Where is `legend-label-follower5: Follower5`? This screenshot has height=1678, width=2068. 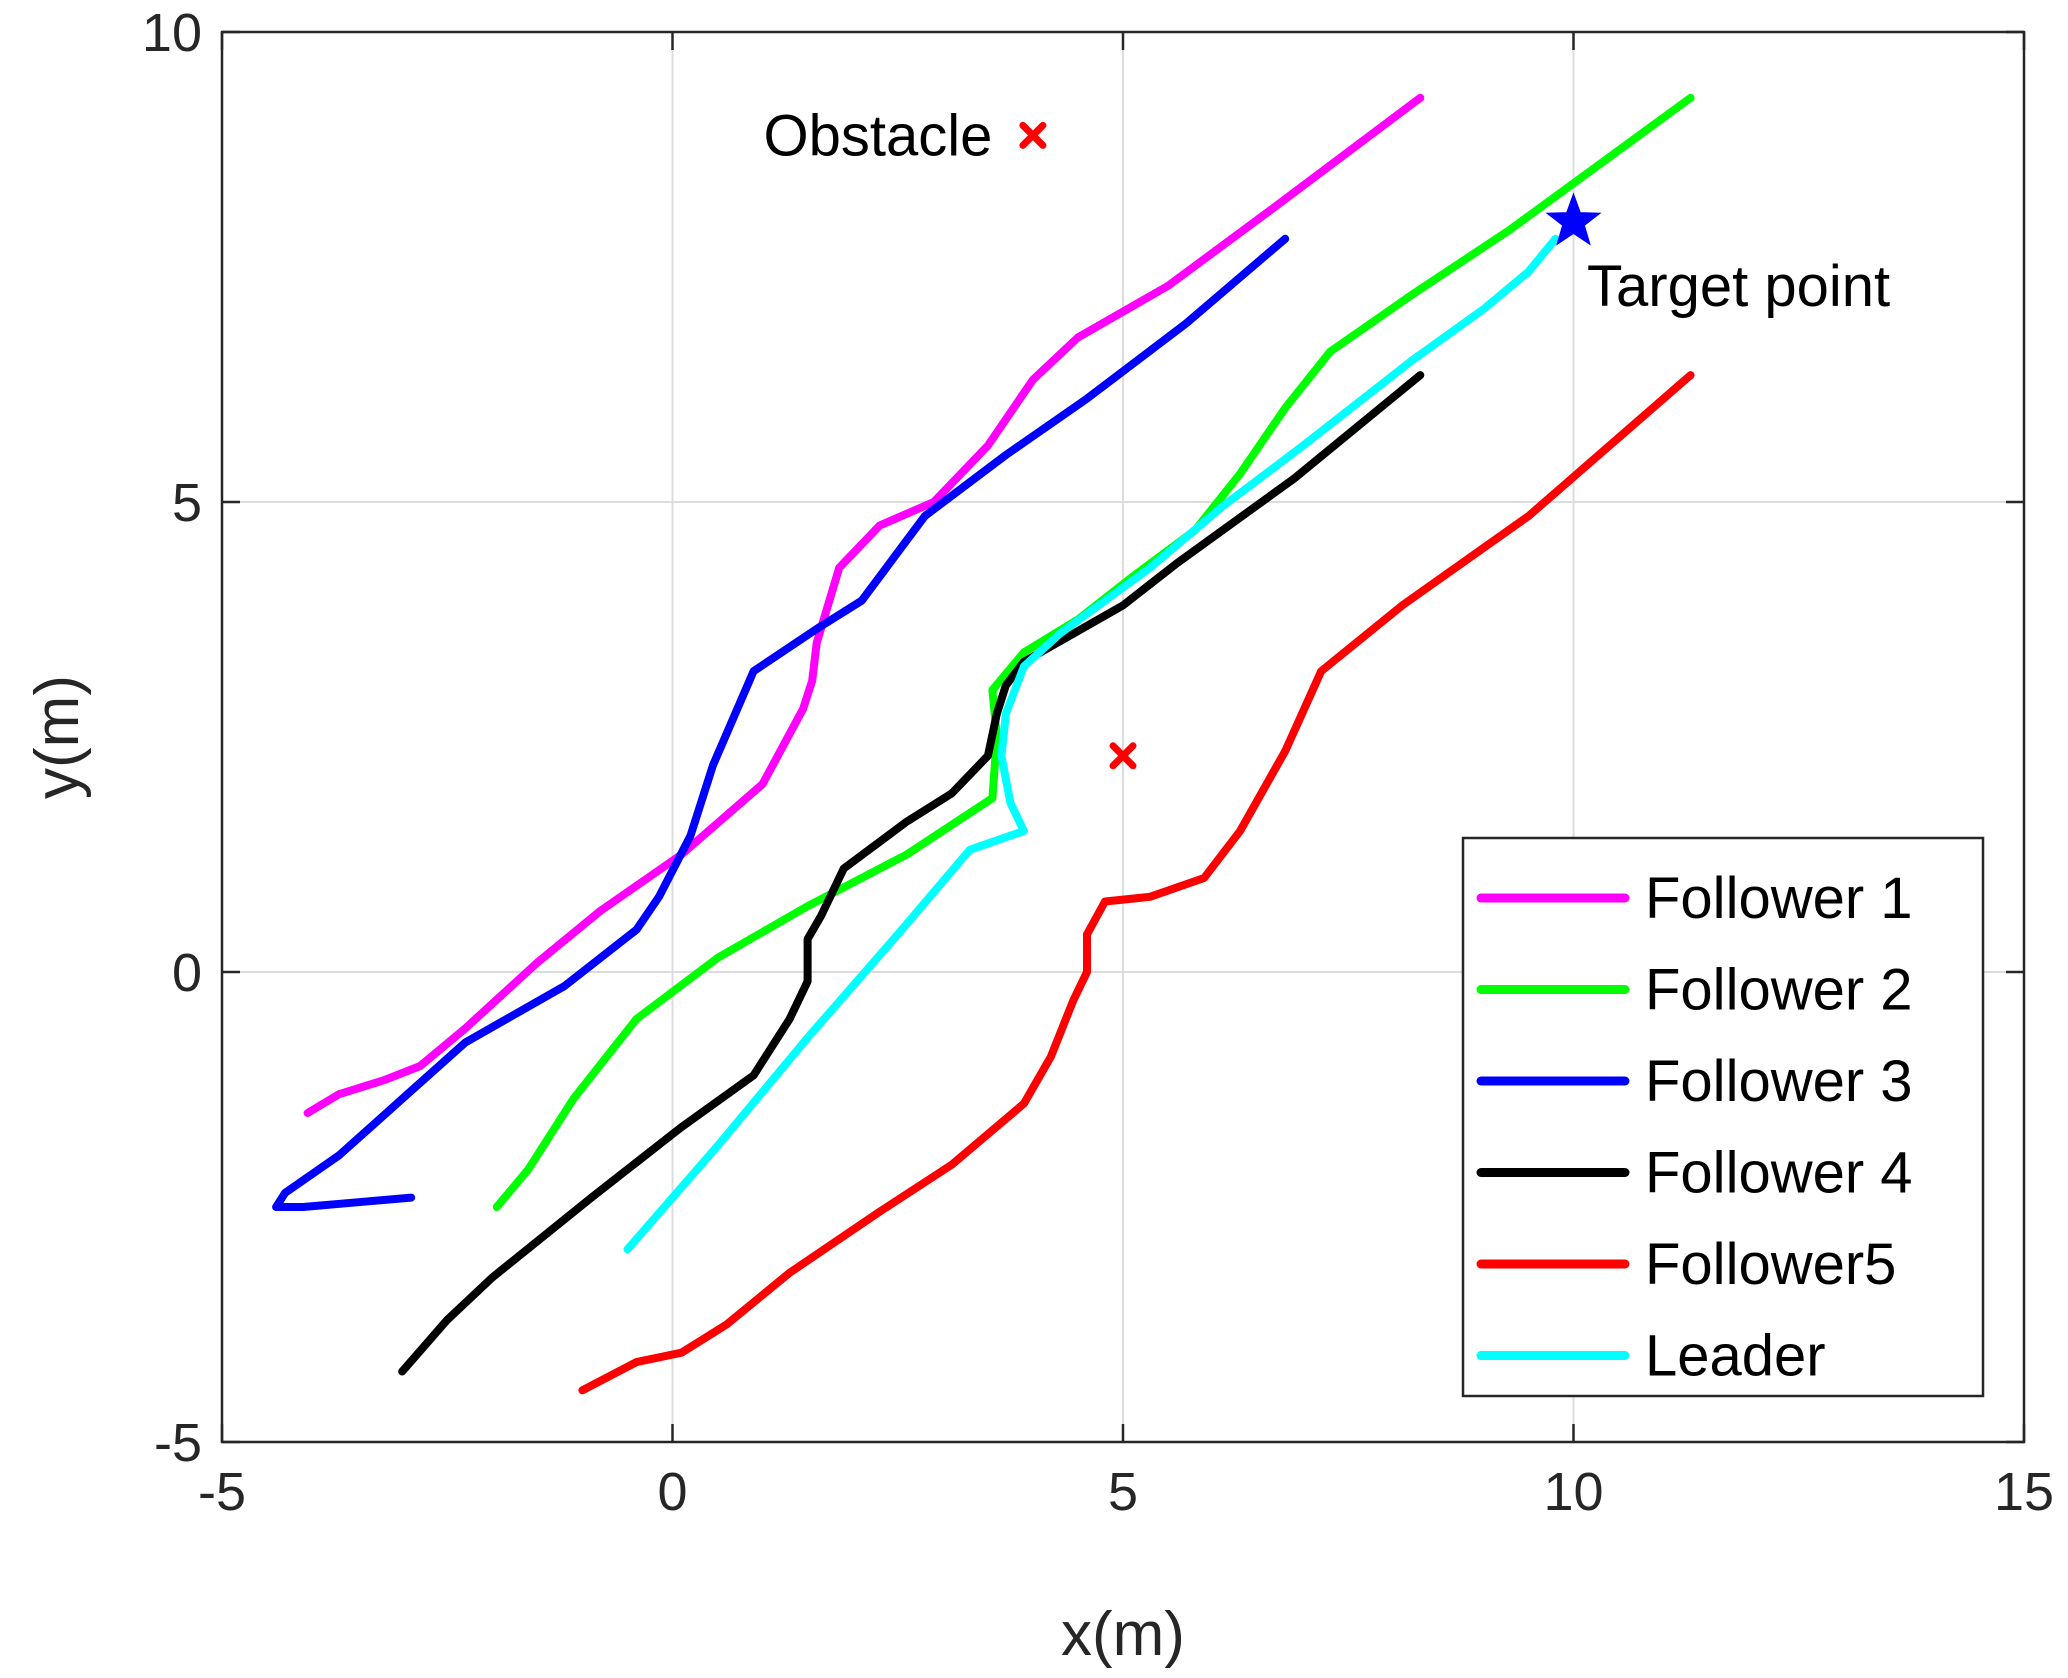
legend-label-follower5: Follower5 is located at coordinates (1770, 1264).